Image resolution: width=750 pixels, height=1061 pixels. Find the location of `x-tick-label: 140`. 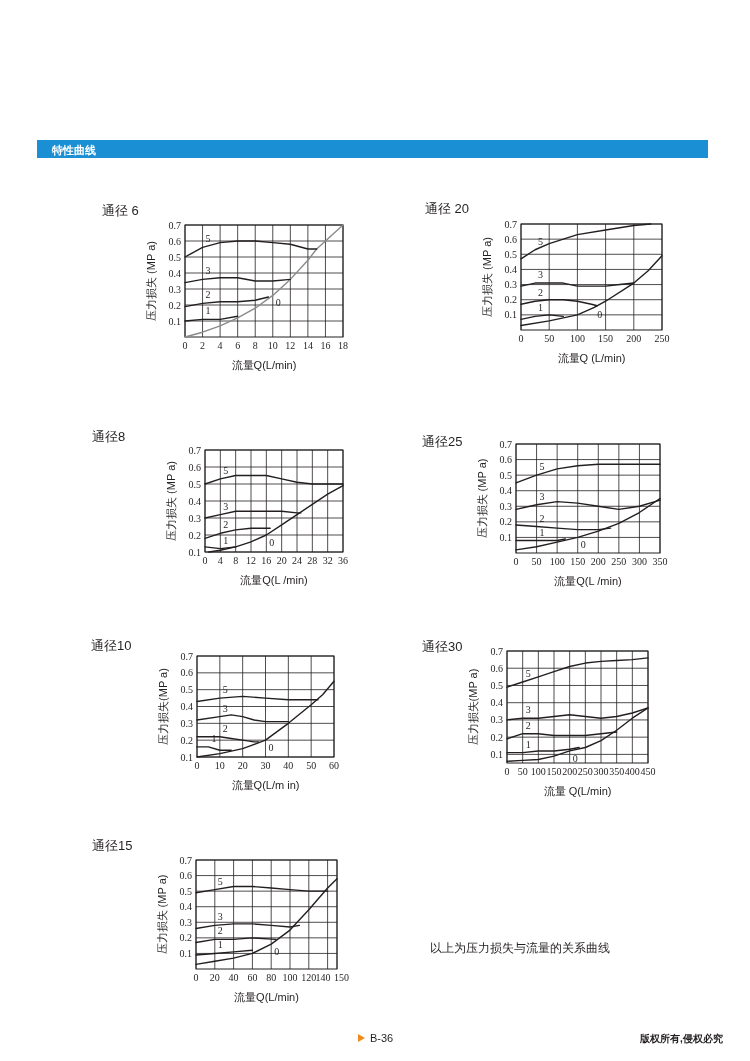

x-tick-label: 140 is located at coordinates (323, 977).